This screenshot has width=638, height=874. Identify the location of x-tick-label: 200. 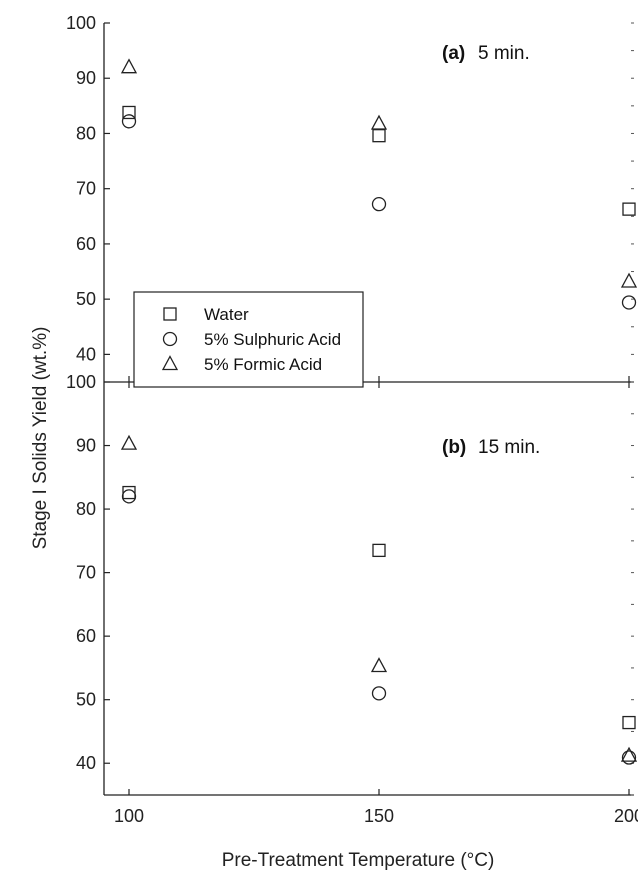
(626, 816).